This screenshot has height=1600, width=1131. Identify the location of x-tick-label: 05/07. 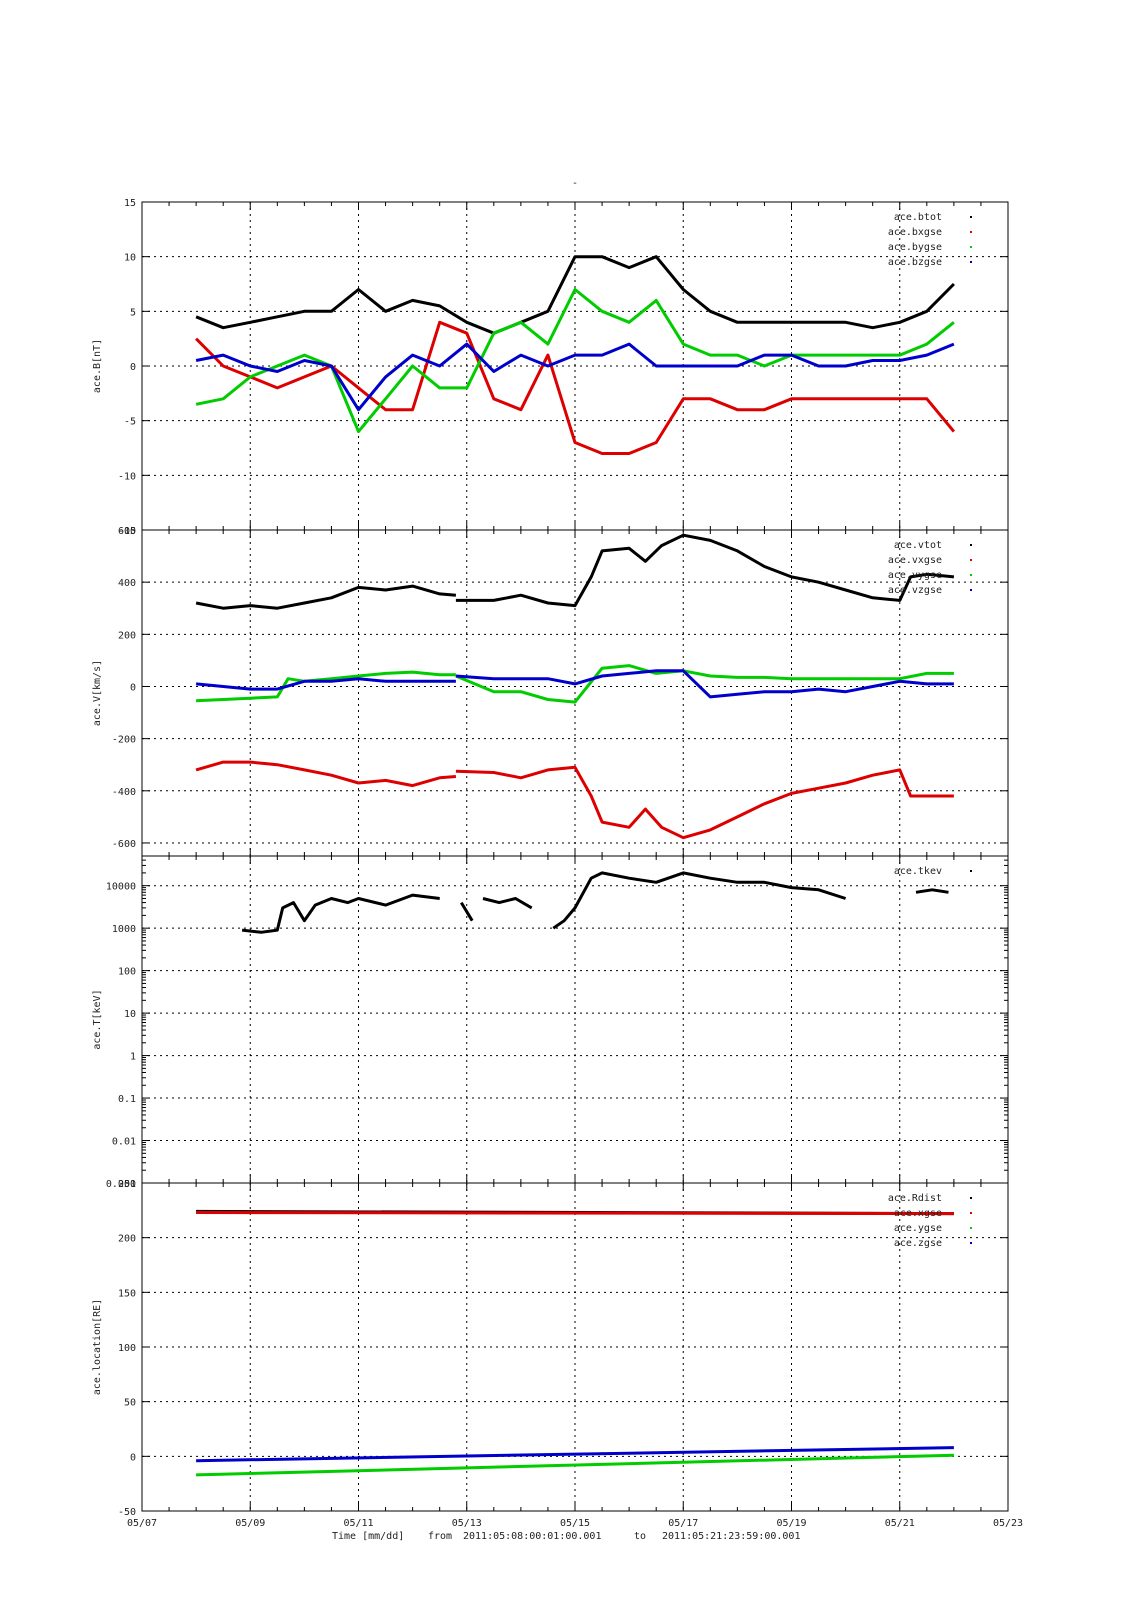
(142, 1523).